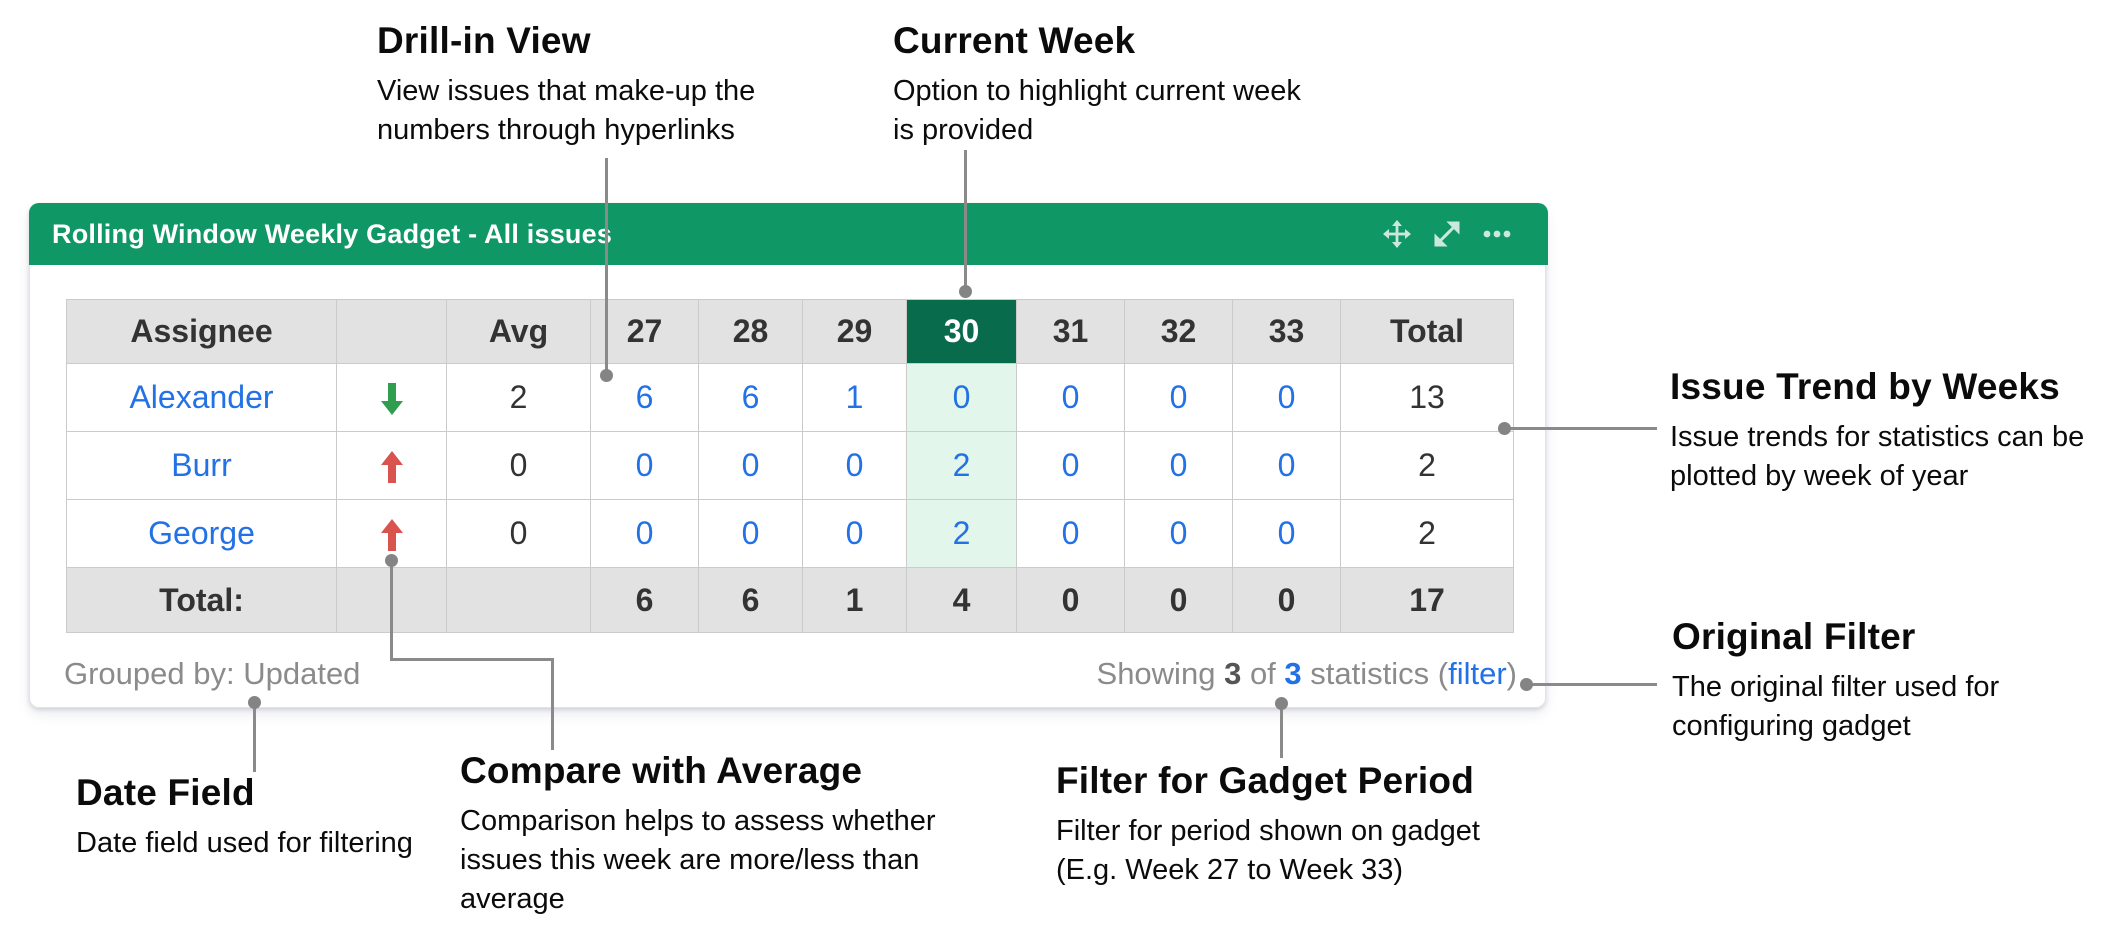 Image resolution: width=2122 pixels, height=936 pixels. I want to click on annotation-heading: Issue Trend by Weeks, so click(1865, 386).